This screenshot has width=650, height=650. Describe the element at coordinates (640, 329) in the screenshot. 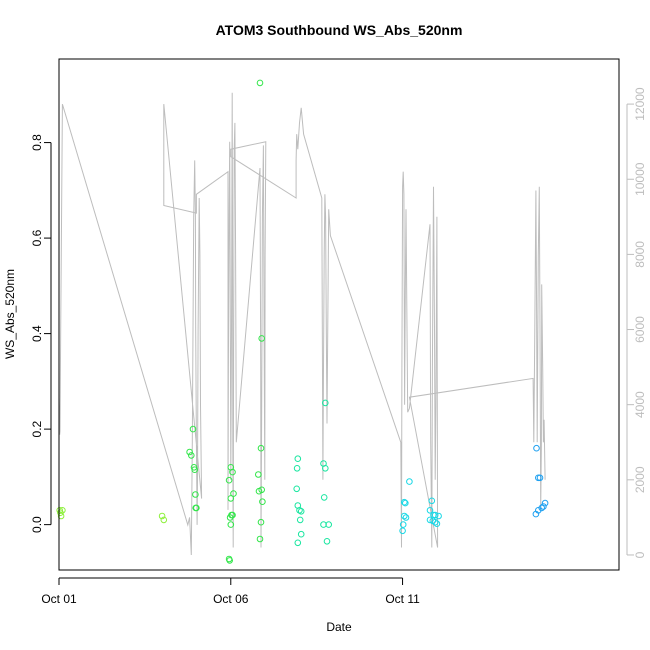

I see `y2-tick-label: 6000` at that location.